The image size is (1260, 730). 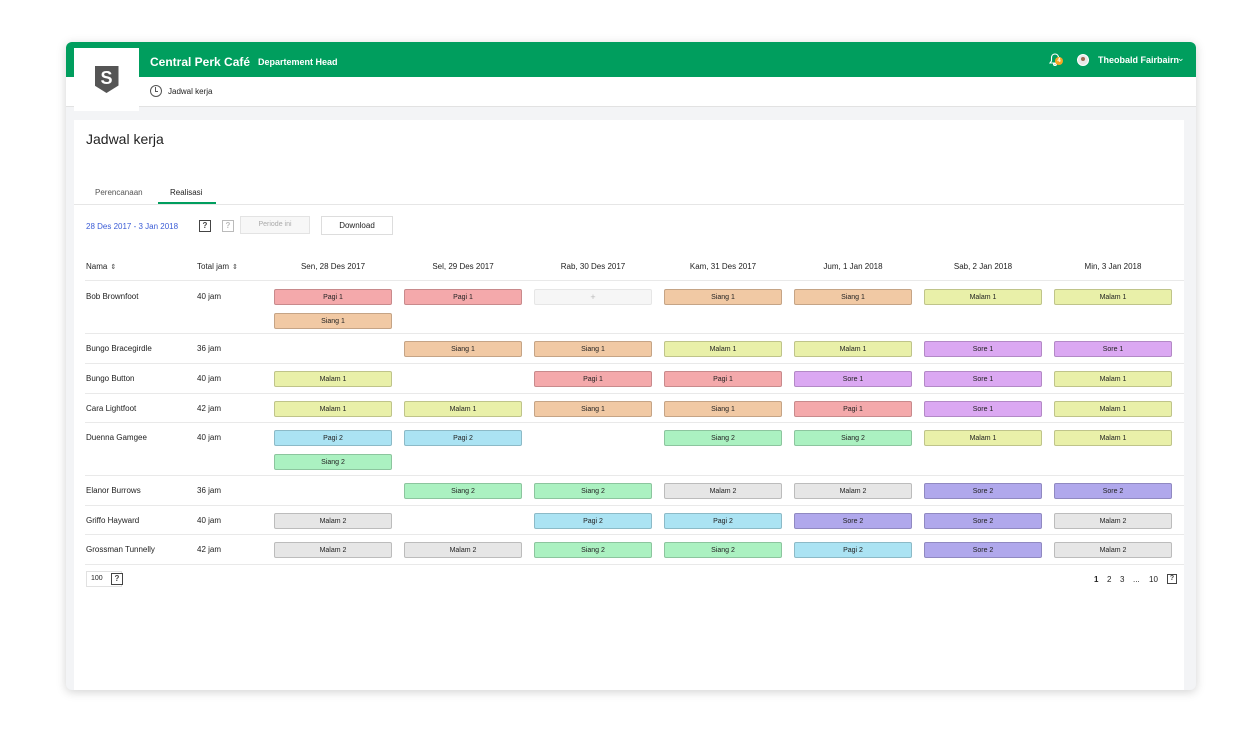 I want to click on active-tab-indicator, so click(x=187, y=203).